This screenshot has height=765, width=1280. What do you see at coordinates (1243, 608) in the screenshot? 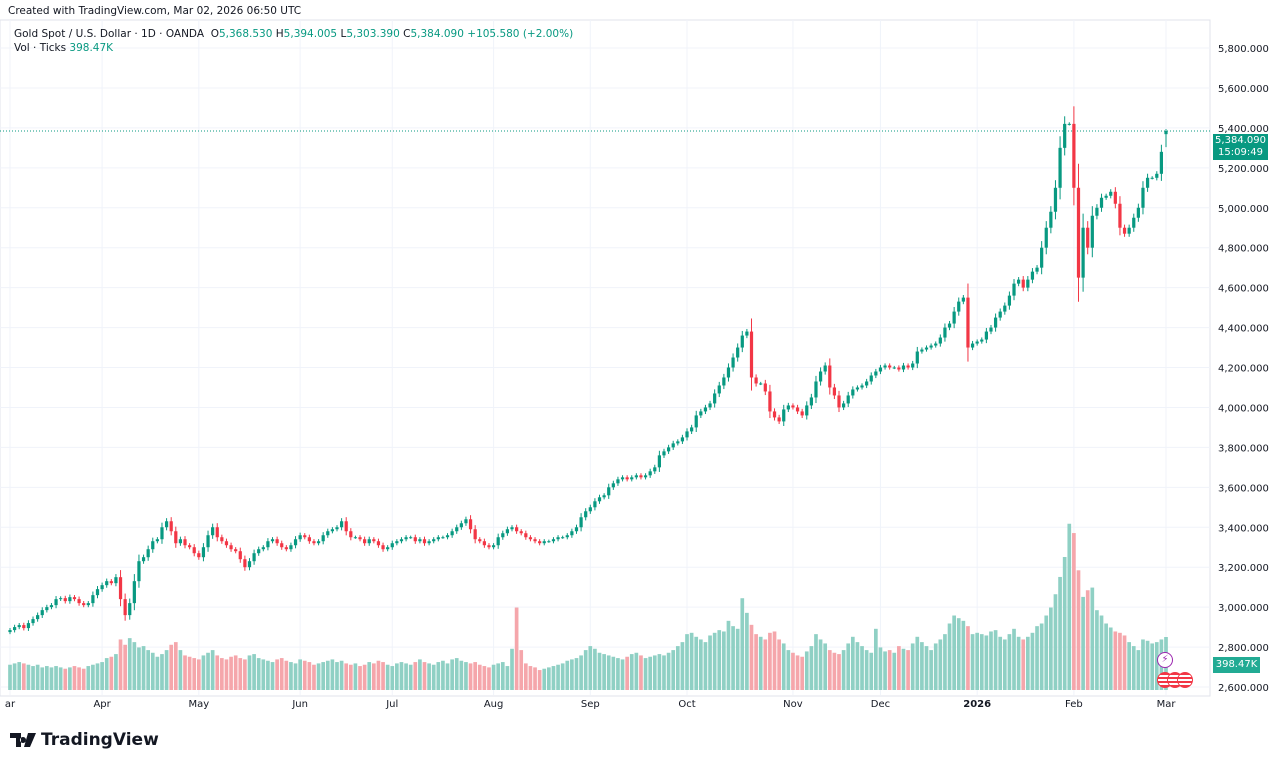
I see `y-tick-label: 3,000.000` at bounding box center [1243, 608].